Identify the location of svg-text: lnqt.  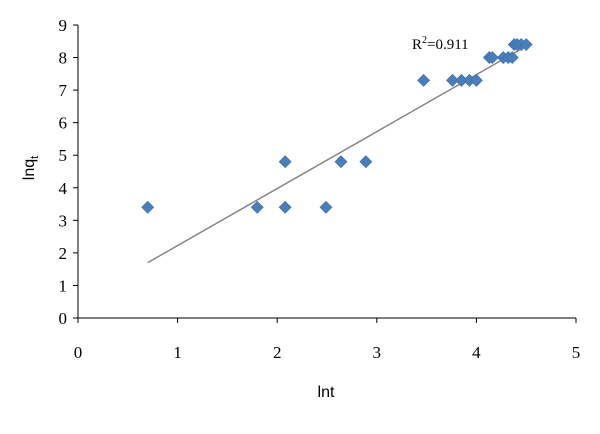
(31, 168).